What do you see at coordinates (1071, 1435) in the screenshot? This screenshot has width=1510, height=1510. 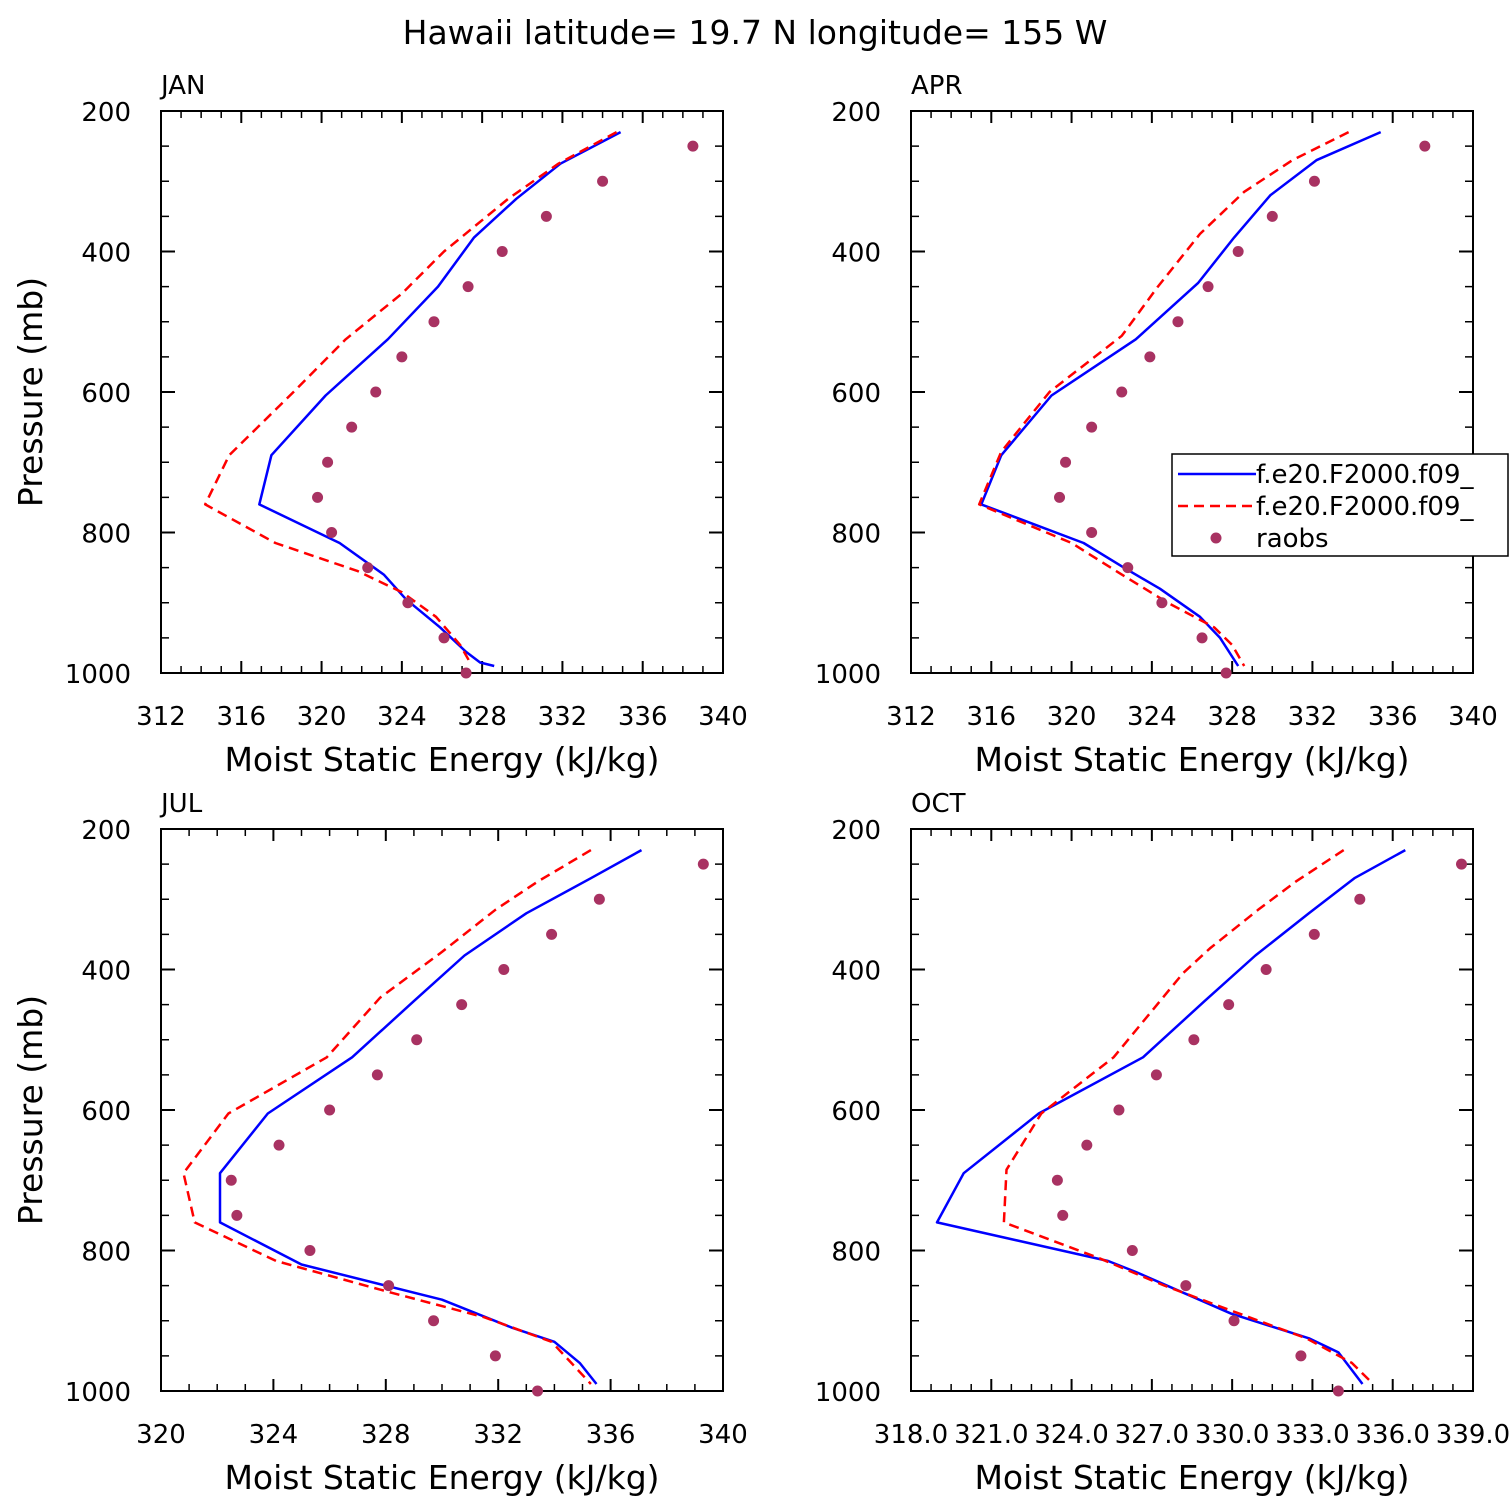 I see `x-tick-label: 324.0` at bounding box center [1071, 1435].